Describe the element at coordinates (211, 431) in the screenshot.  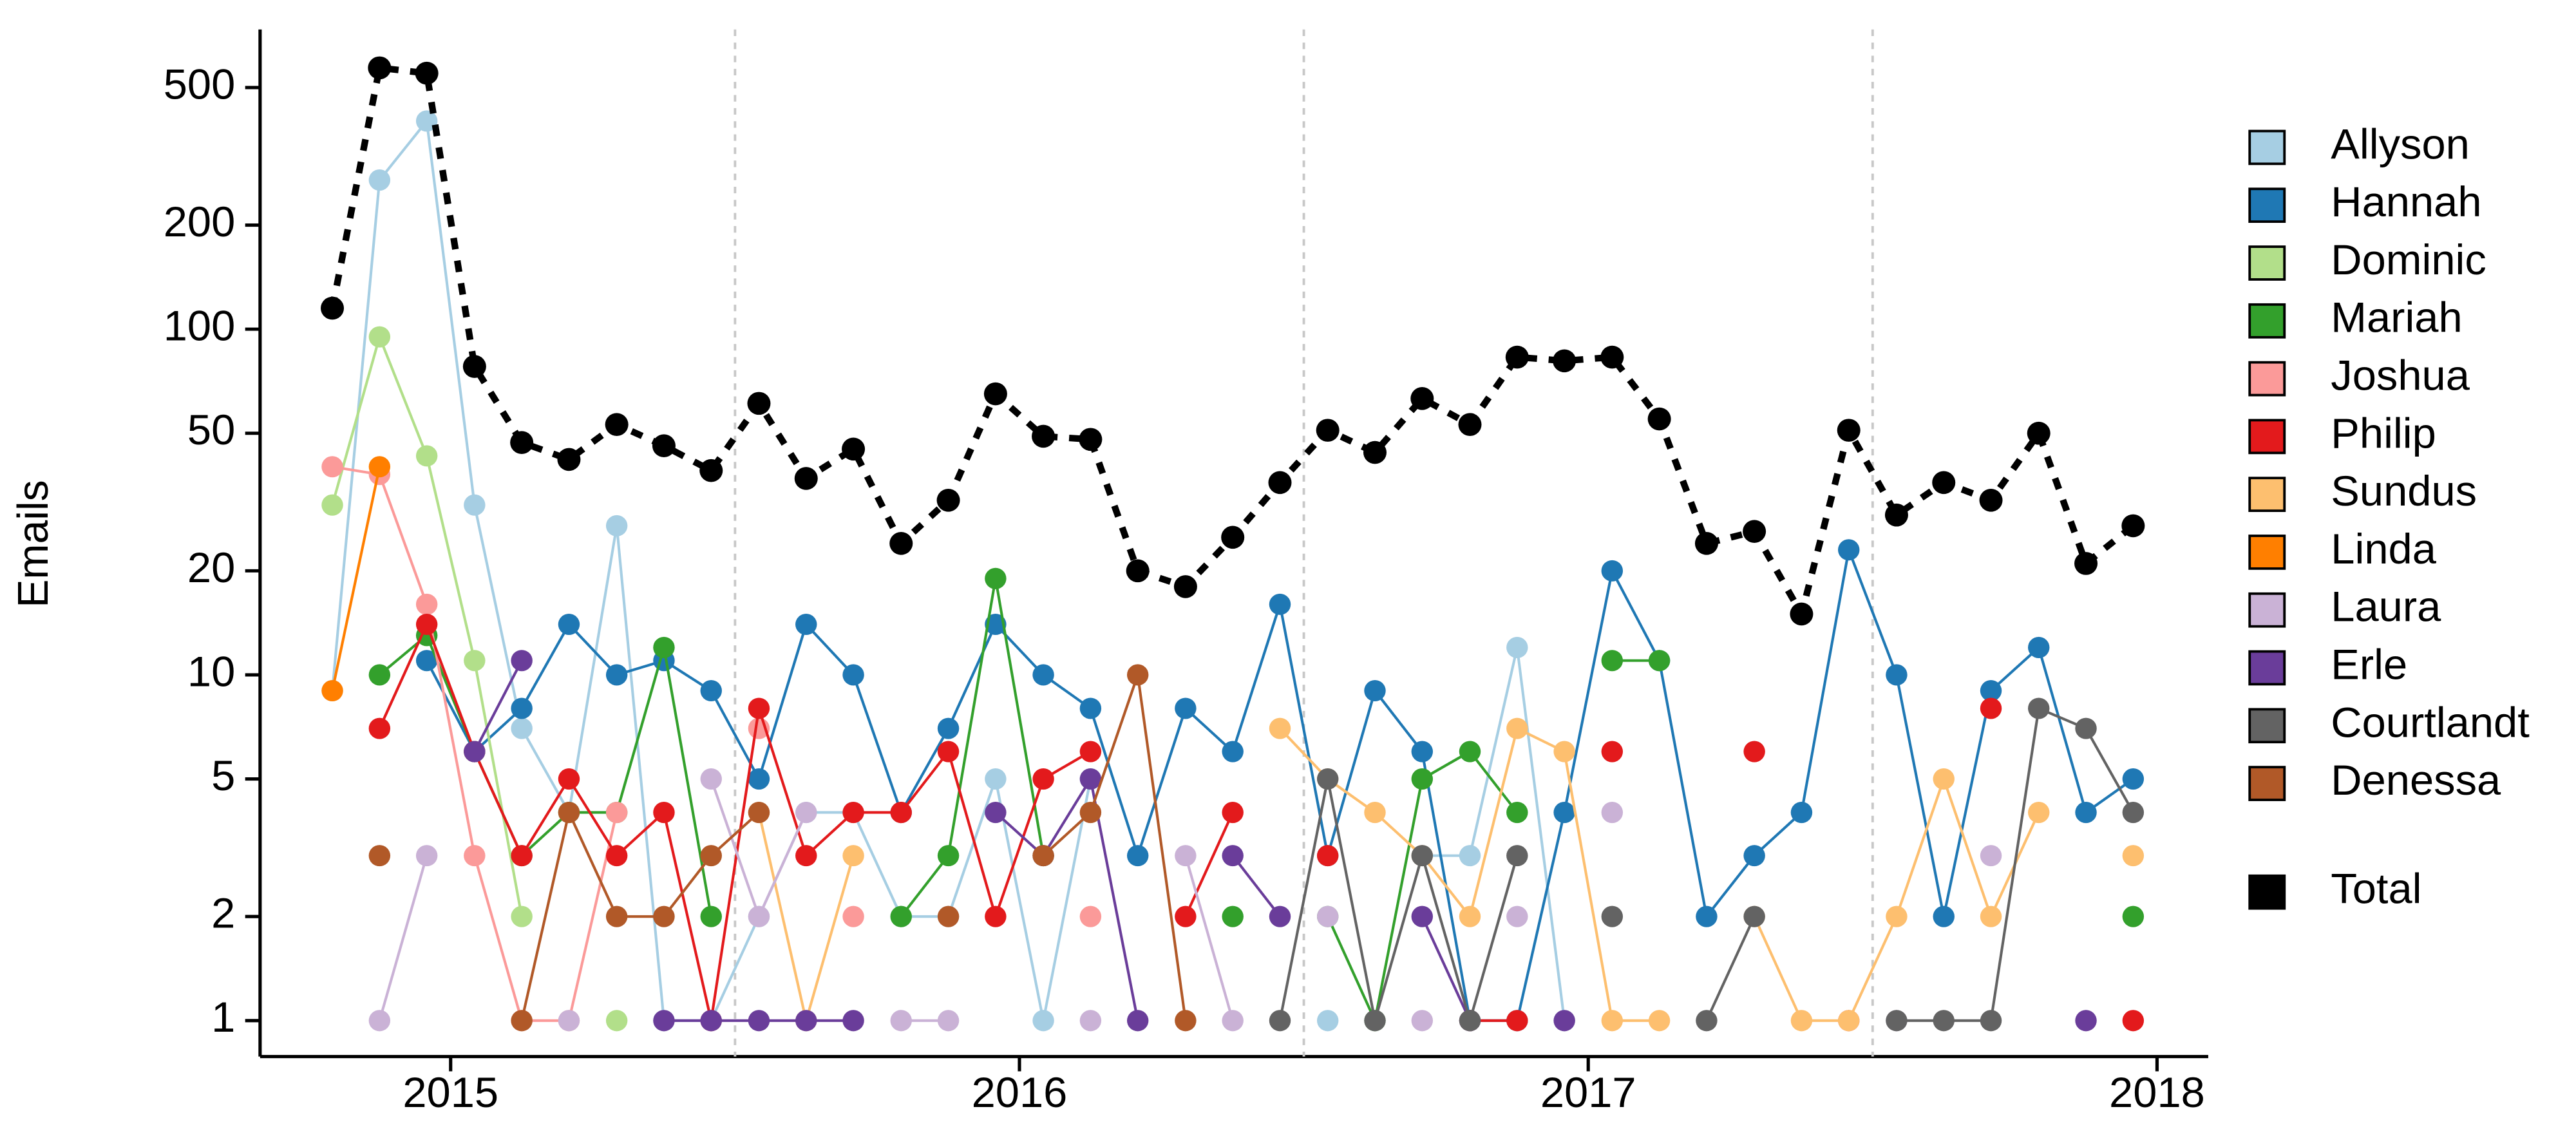
I see `y-tick-label: 50` at that location.